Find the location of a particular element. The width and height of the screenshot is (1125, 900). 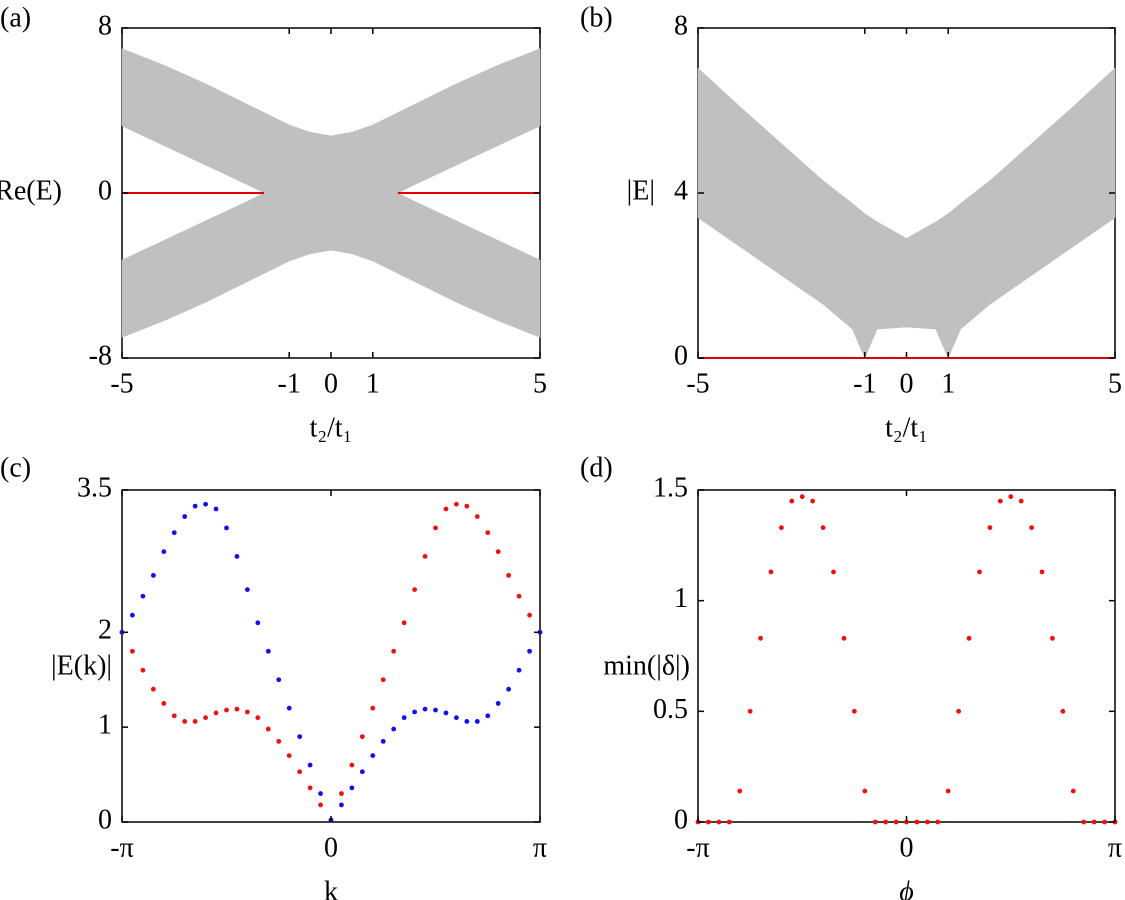

y-axis-label: min(|δ|) is located at coordinates (646, 665).